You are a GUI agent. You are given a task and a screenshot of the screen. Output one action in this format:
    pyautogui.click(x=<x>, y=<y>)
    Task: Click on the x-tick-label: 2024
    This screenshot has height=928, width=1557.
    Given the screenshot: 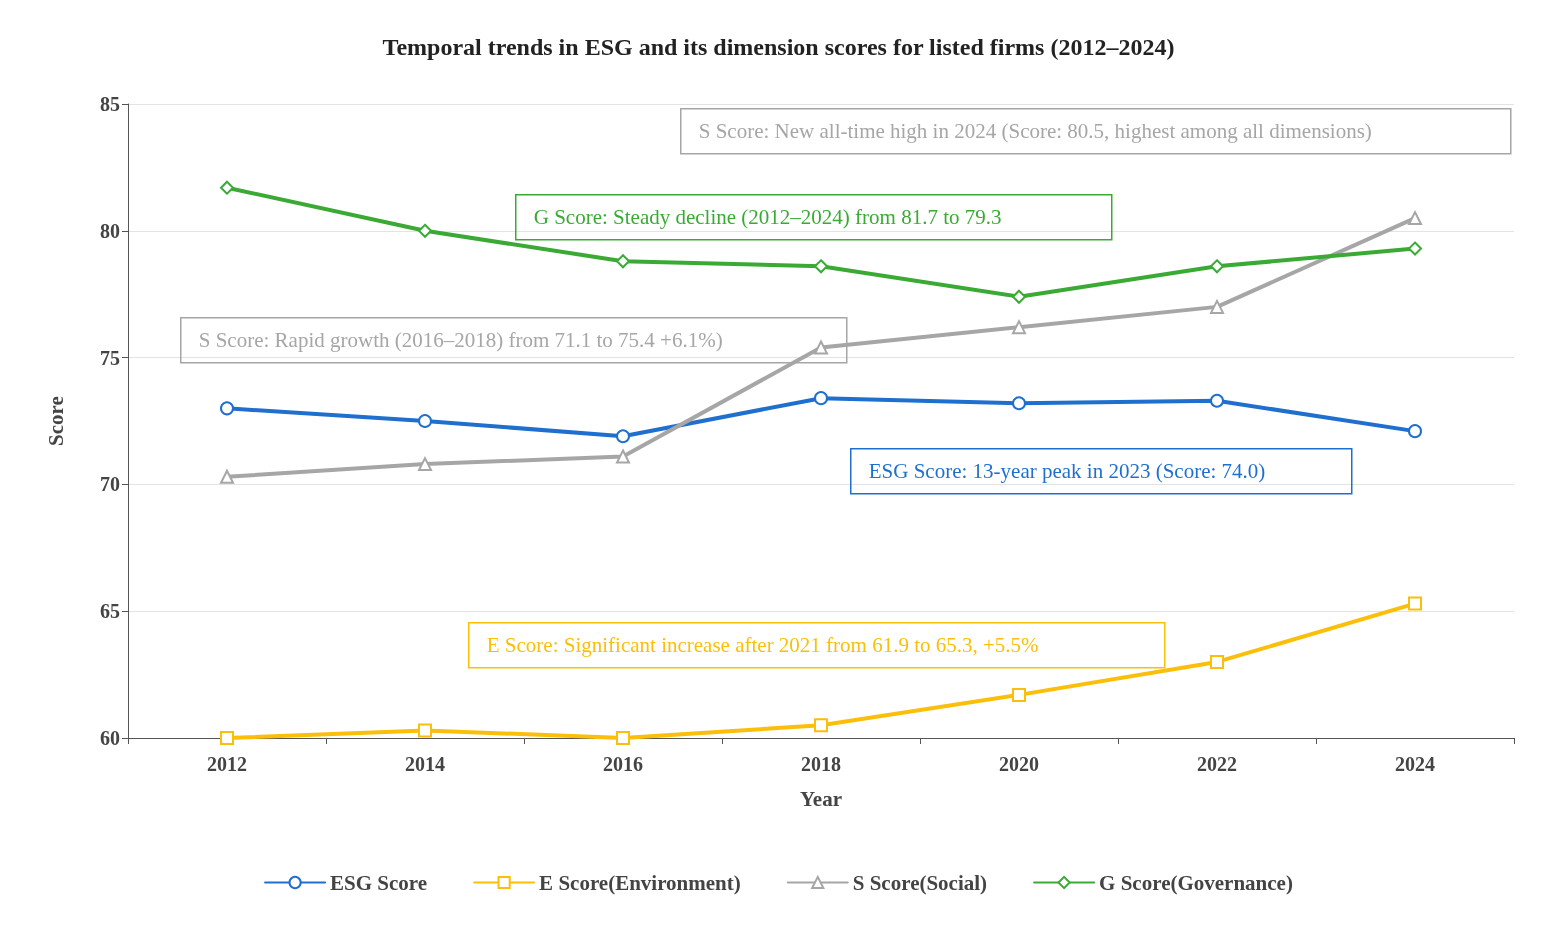 What is the action you would take?
    pyautogui.click(x=1415, y=764)
    